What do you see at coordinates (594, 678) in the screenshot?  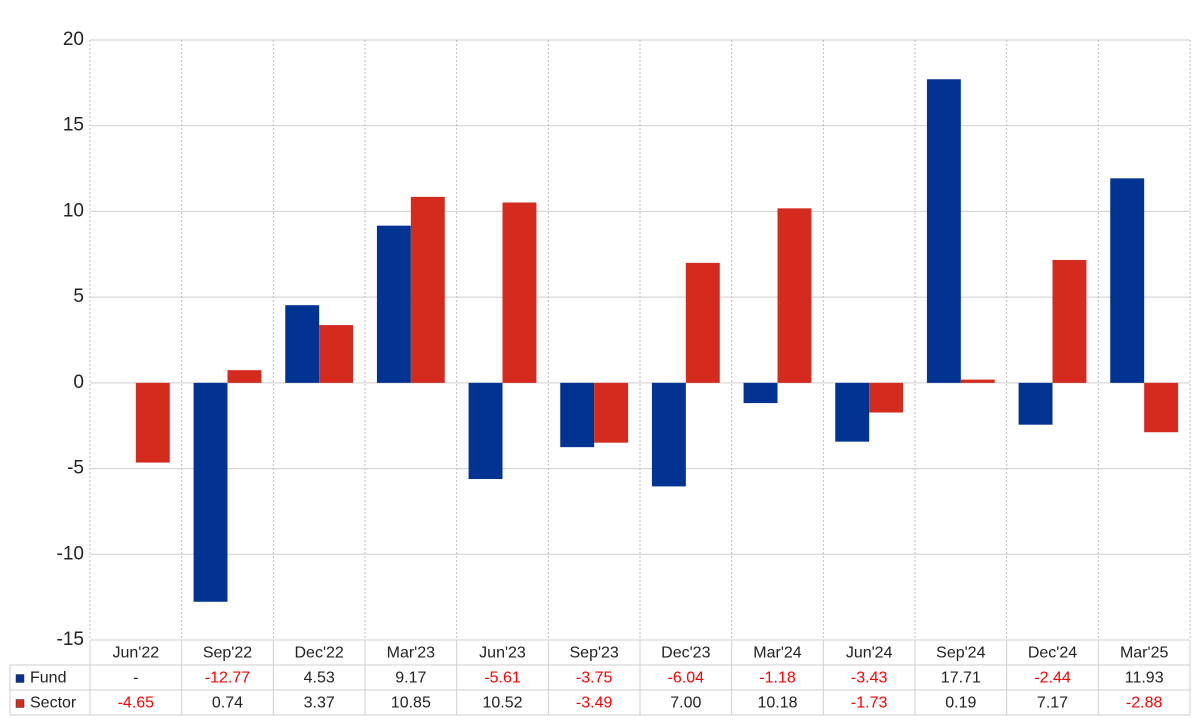 I see `table-value: -3.75` at bounding box center [594, 678].